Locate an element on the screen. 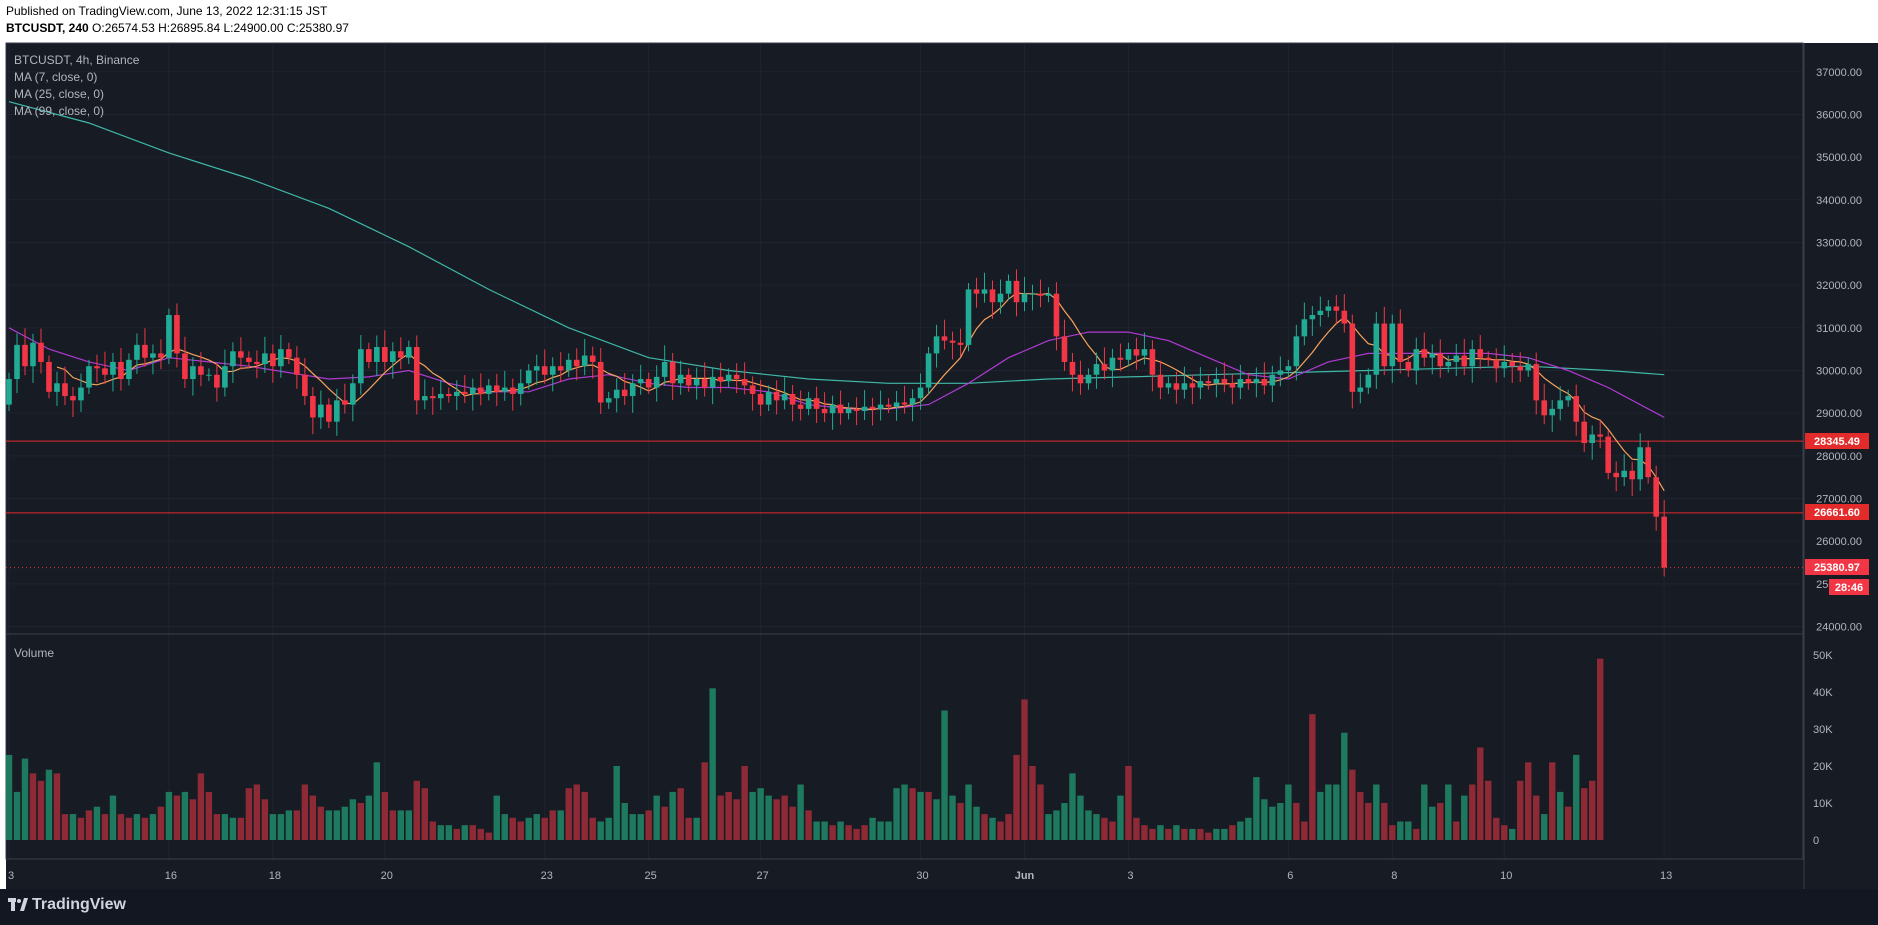 The image size is (1878, 925). horizontal-lines is located at coordinates (904, 504).